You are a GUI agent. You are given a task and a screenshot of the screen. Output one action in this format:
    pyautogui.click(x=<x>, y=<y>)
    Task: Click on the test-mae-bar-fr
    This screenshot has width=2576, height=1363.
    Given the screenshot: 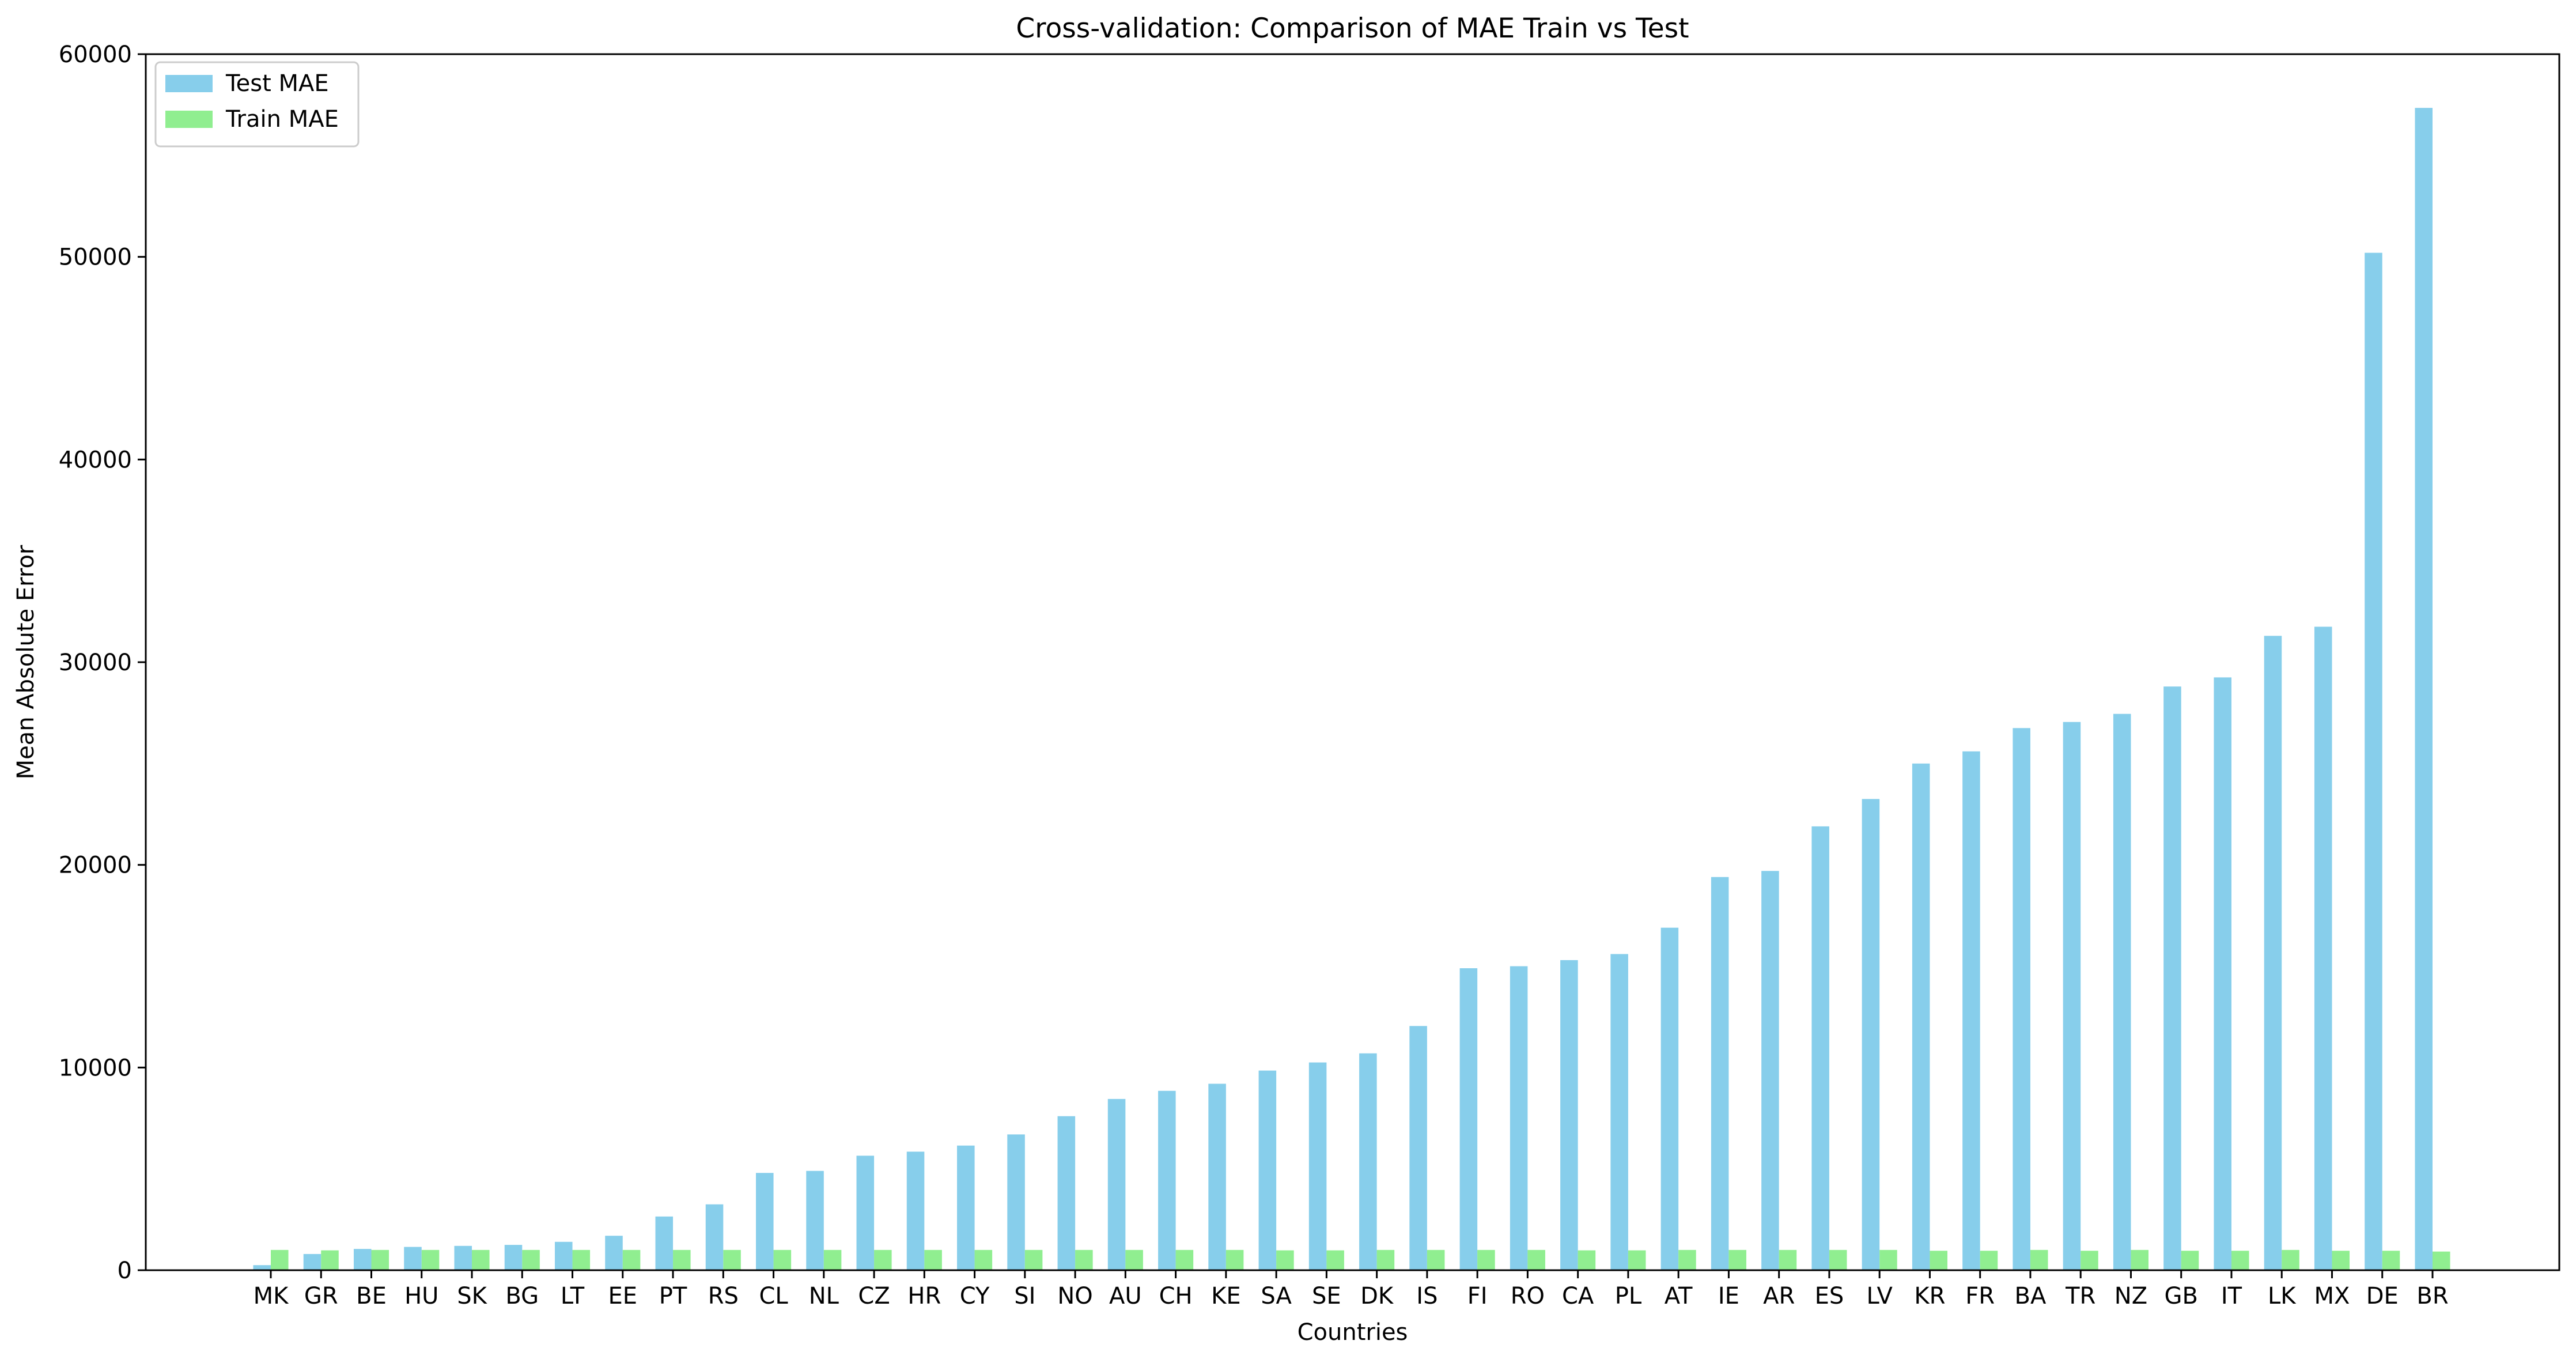 What is the action you would take?
    pyautogui.click(x=1971, y=1010)
    